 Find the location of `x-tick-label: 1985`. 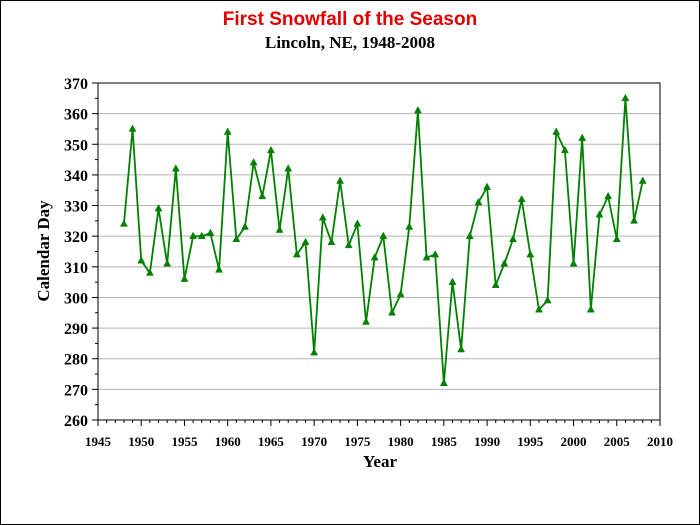

x-tick-label: 1985 is located at coordinates (444, 441).